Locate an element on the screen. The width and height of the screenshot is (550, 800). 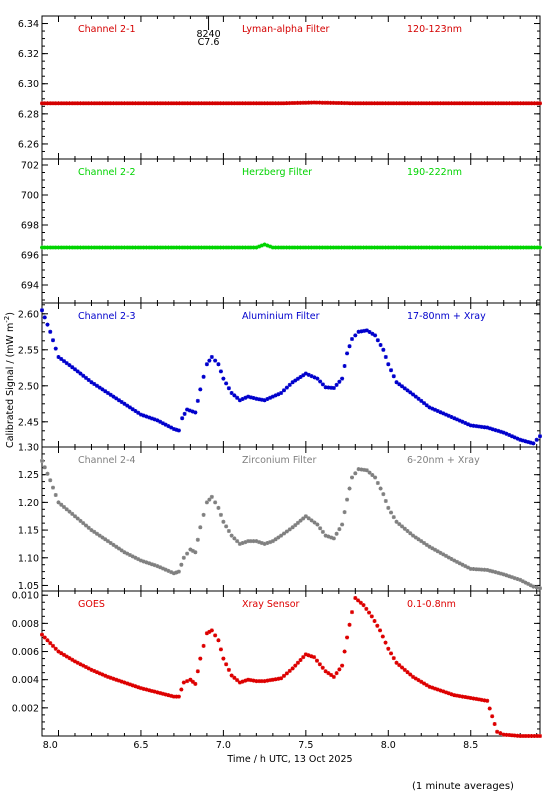
y-tick-label: 1.05 is located at coordinates (28, 586).